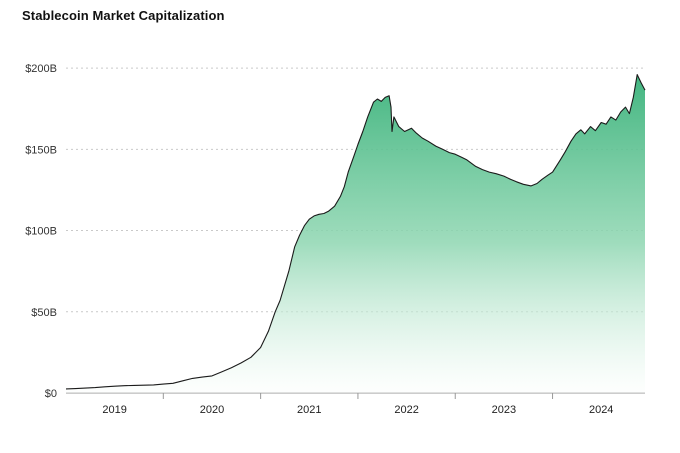 The height and width of the screenshot is (453, 680). Describe the element at coordinates (41, 150) in the screenshot. I see `y-tick-label-150: $150B` at that location.